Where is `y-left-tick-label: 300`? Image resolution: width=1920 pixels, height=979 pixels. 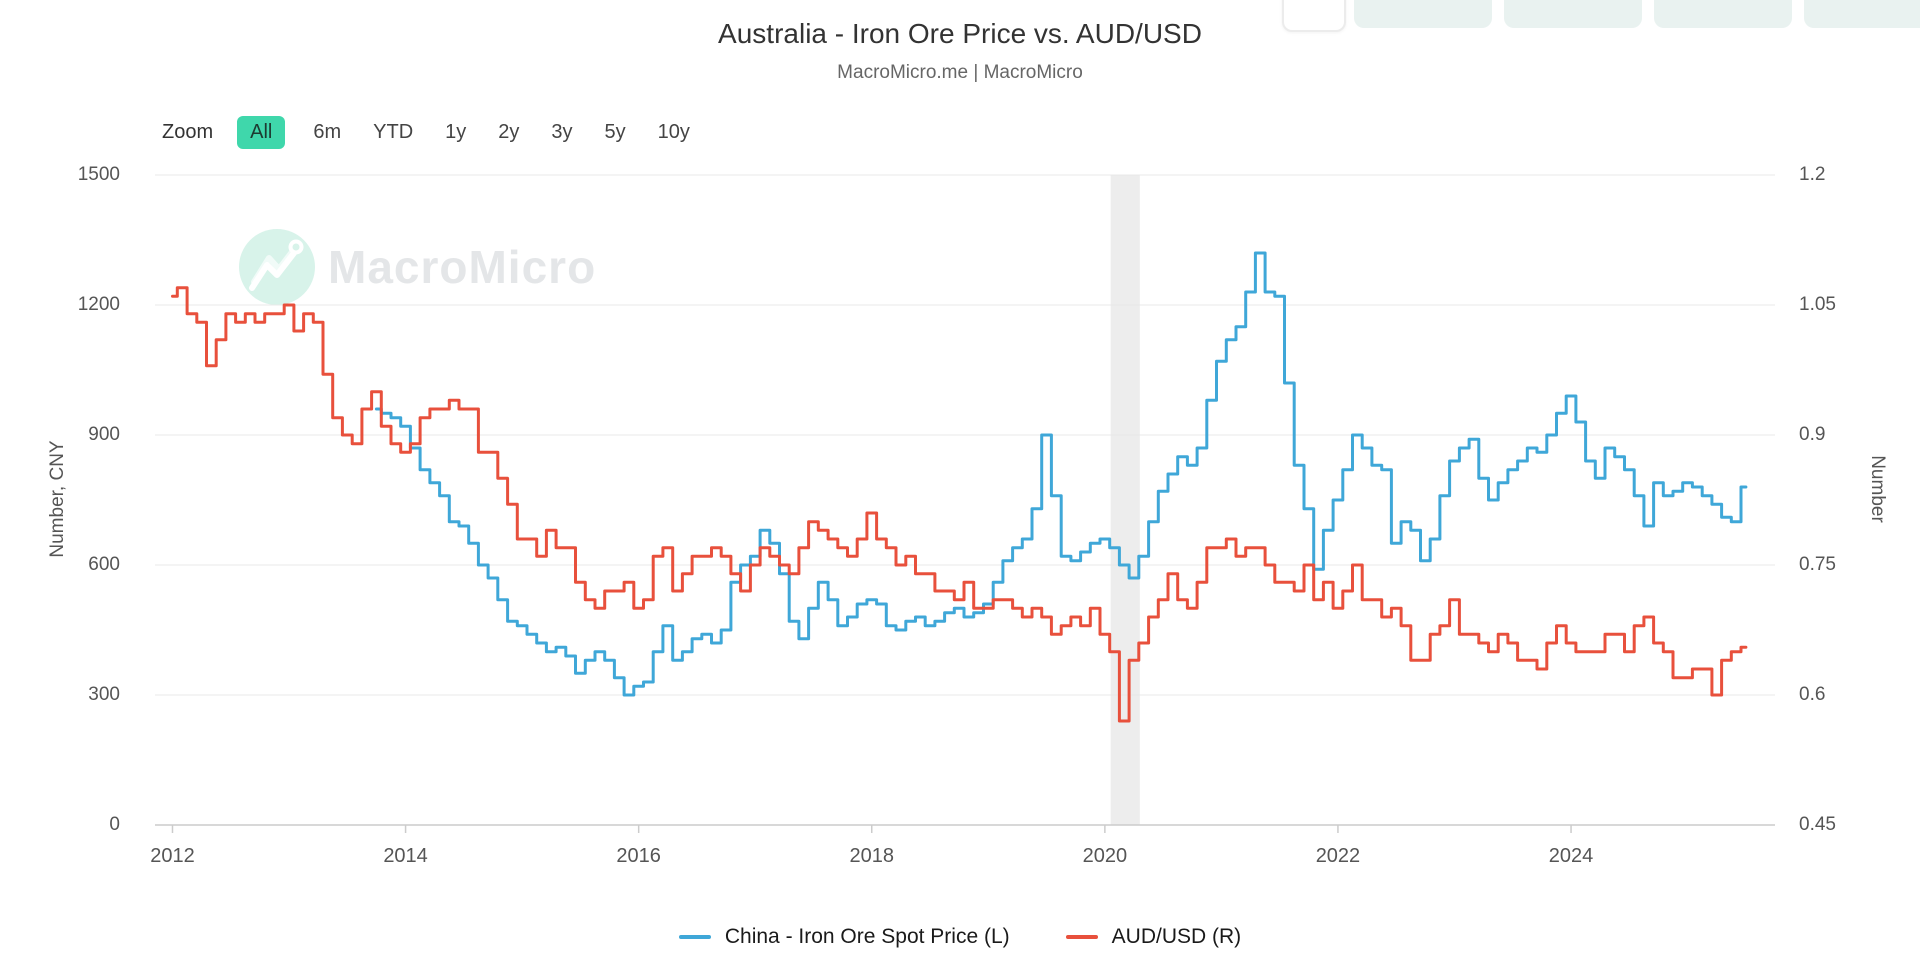
y-left-tick-label: 300 is located at coordinates (104, 694).